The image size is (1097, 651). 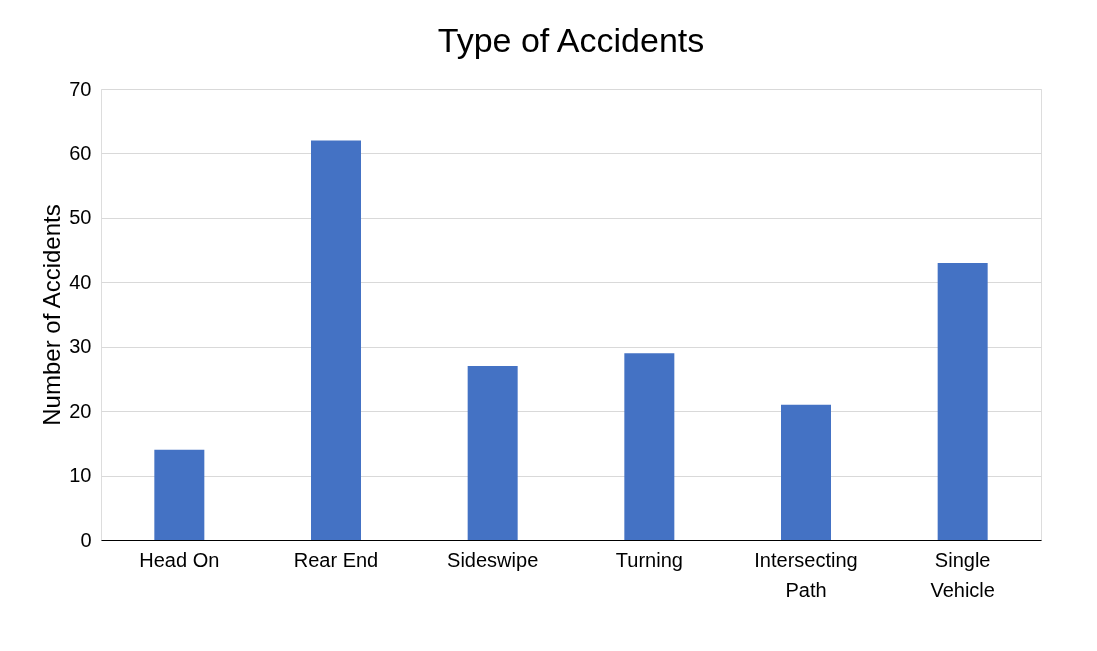 I want to click on y-tick-label: 20, so click(x=80, y=410).